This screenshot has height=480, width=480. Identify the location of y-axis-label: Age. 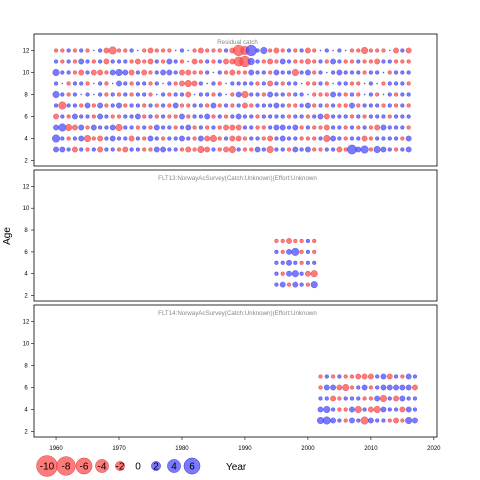
(7, 236).